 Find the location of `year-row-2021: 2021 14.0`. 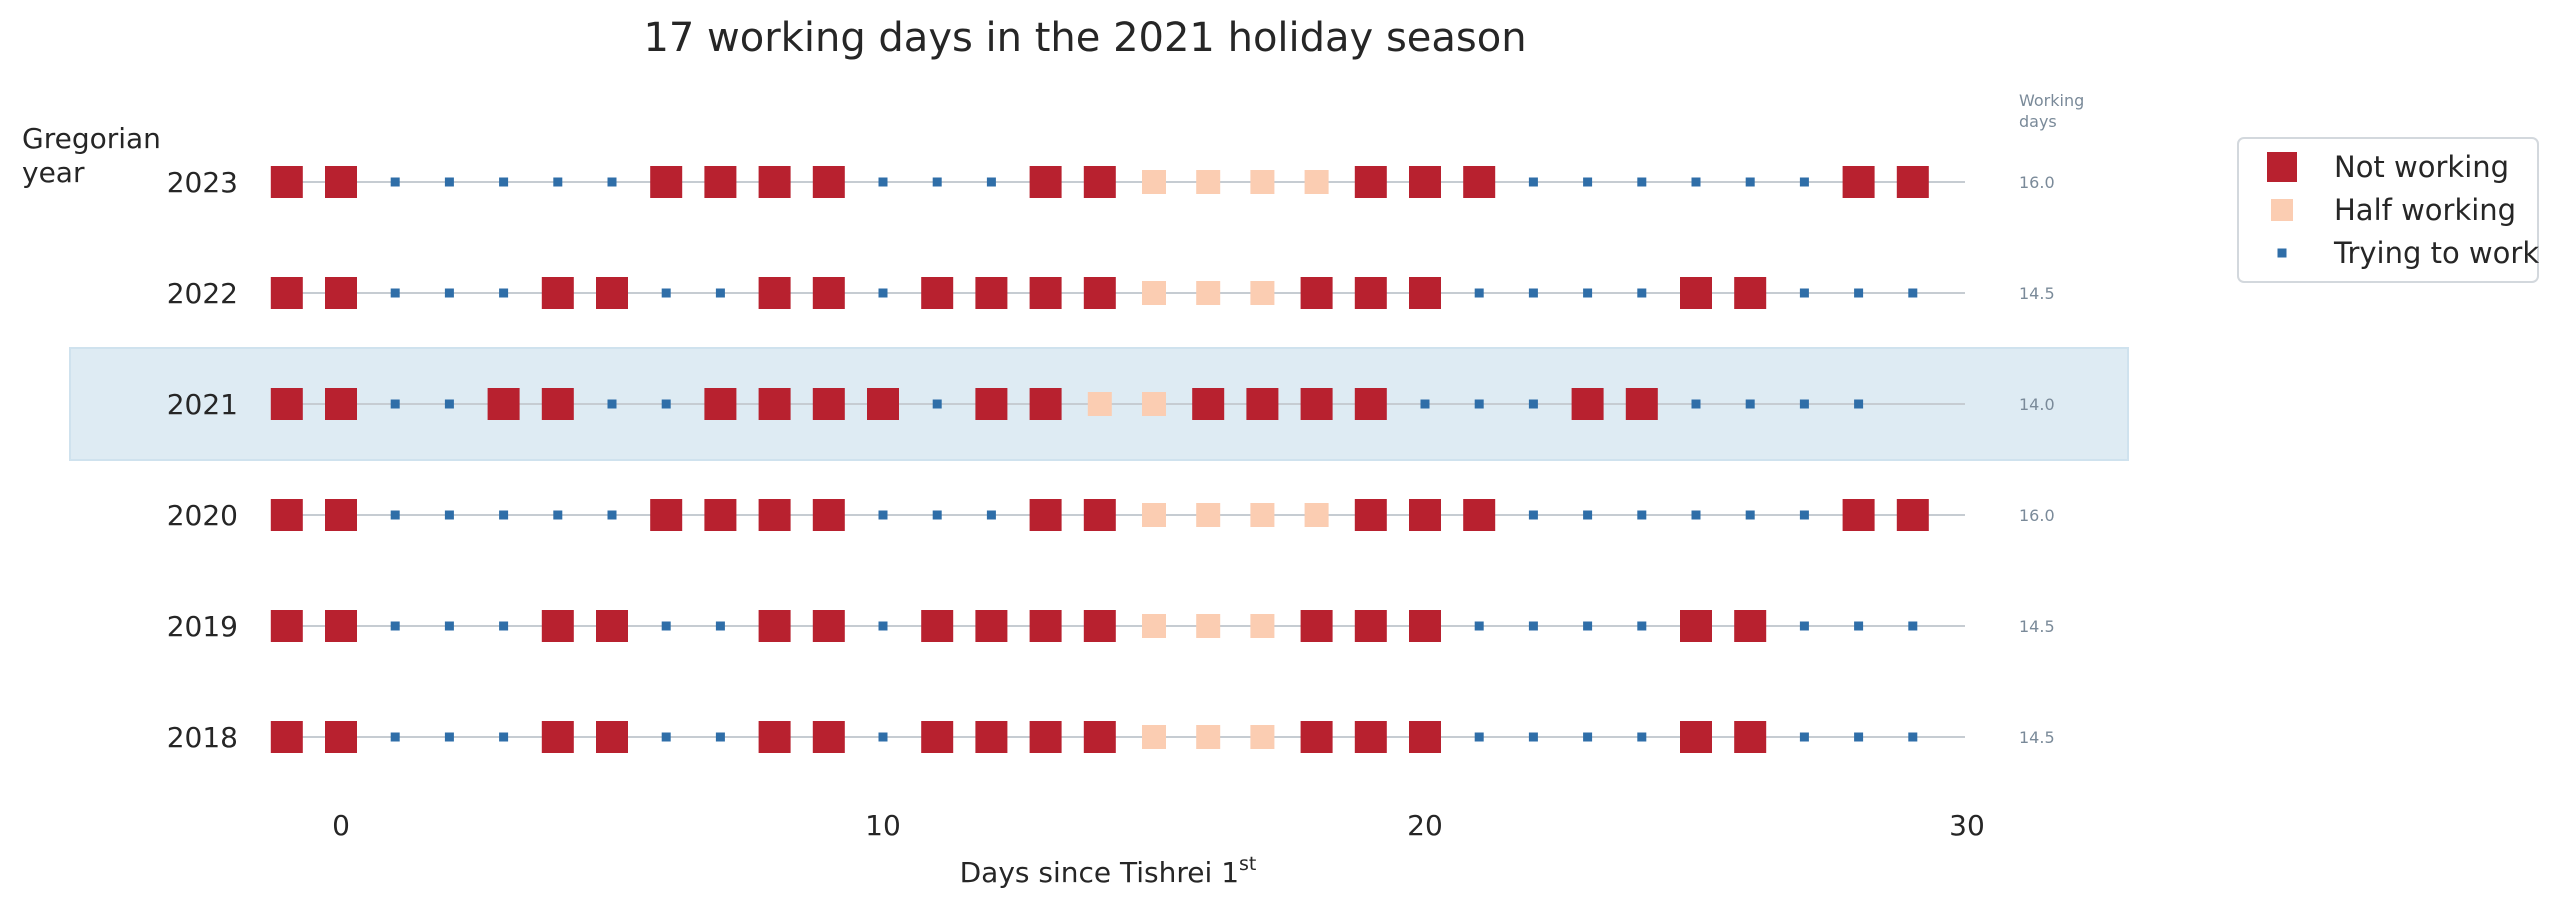

year-row-2021: 2021 14.0 is located at coordinates (1111, 404).